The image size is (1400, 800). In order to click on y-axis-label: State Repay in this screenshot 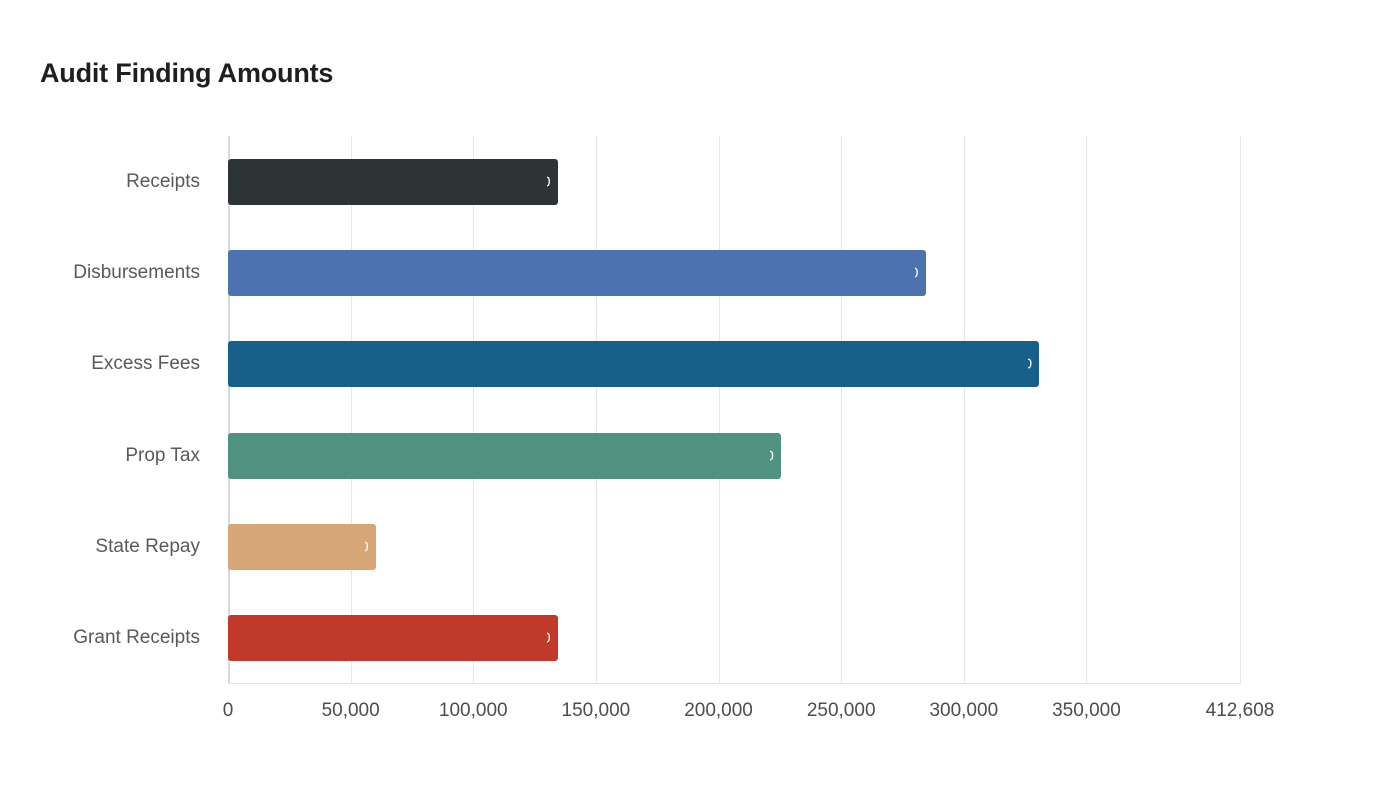, I will do `click(147, 546)`.